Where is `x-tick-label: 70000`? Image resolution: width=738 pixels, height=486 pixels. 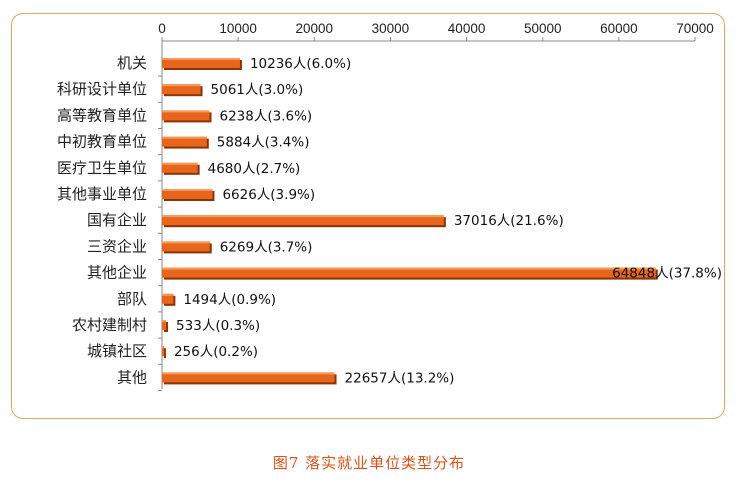 x-tick-label: 70000 is located at coordinates (695, 28).